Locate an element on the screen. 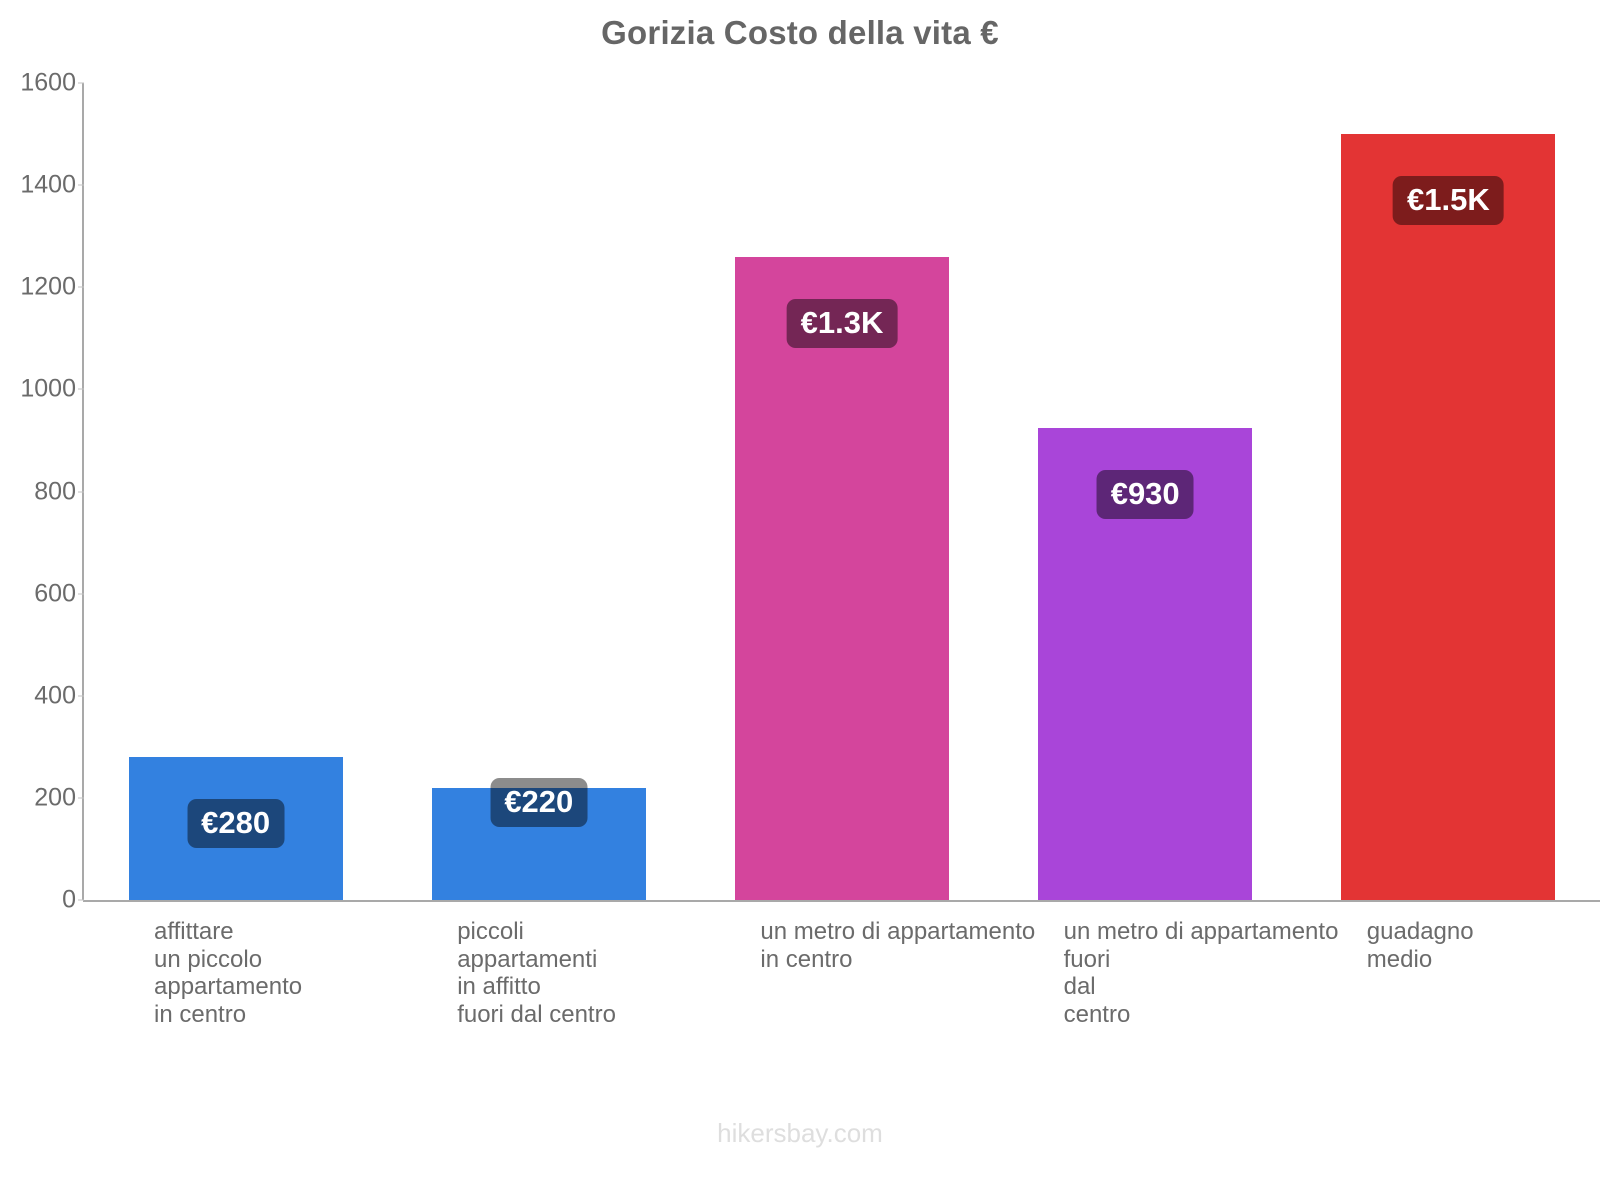 The image size is (1600, 1200). y-axis-tick-labels: 0 200 400 600 800 1000 1200 1400 1600 is located at coordinates (38, 600).